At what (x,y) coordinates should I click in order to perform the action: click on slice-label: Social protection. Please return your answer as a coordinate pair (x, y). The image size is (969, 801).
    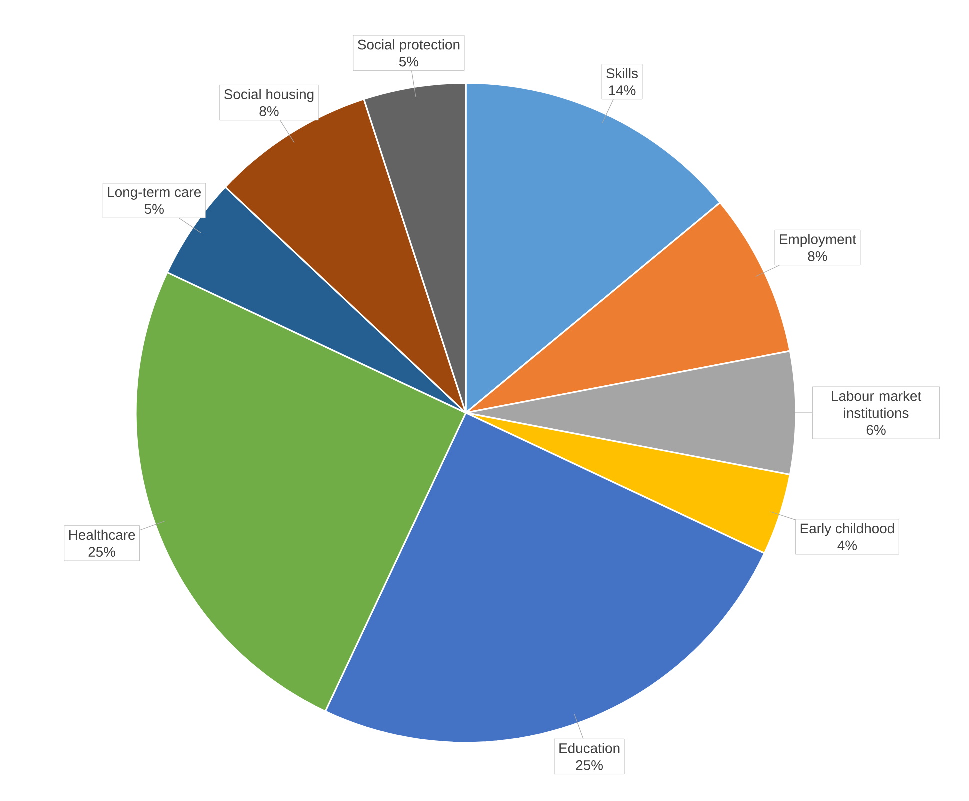
    Looking at the image, I should click on (409, 46).